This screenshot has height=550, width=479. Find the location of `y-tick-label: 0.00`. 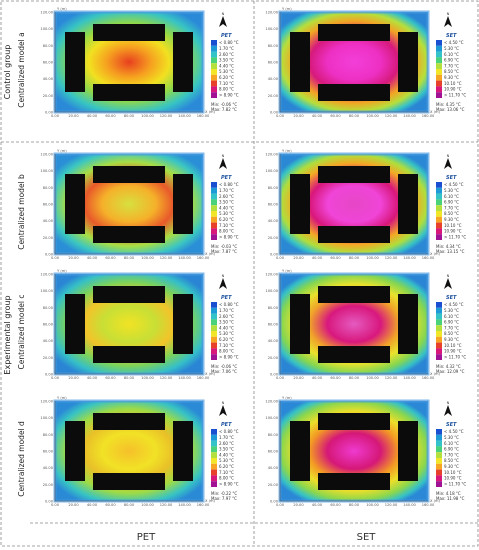

y-tick-label: 0.00 is located at coordinates (274, 502).